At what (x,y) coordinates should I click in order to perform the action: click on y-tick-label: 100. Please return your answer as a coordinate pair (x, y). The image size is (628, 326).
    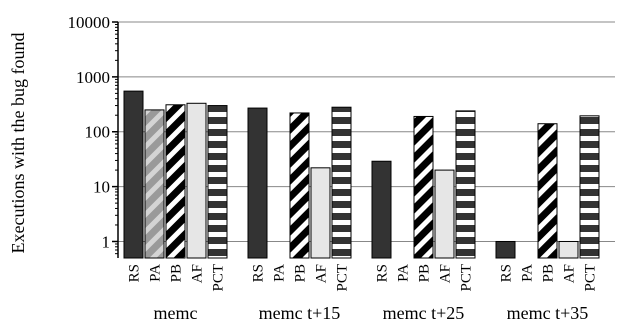
    Looking at the image, I should click on (98, 132).